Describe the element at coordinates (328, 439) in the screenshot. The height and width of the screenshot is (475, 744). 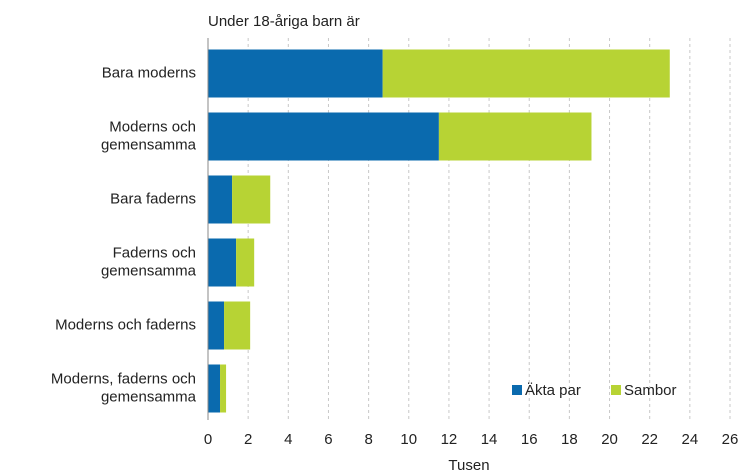
I see `x-tick-label: 6` at that location.